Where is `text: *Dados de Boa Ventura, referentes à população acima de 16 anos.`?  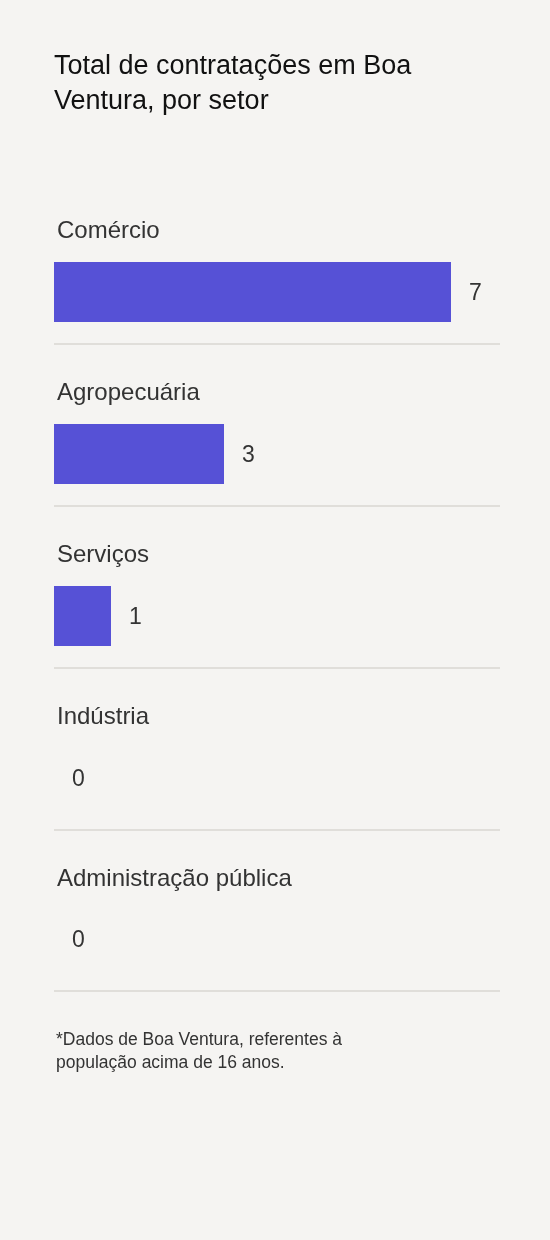
text: *Dados de Boa Ventura, referentes à população acima de 16 anos. is located at coordinates (199, 1050).